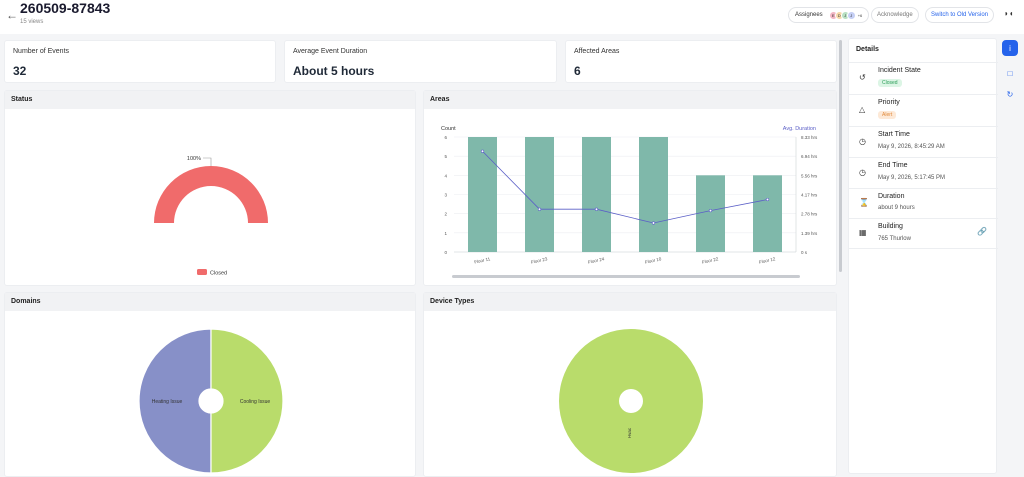 Image resolution: width=1024 pixels, height=477 pixels. What do you see at coordinates (20, 71) in the screenshot?
I see `stat-value: 32` at bounding box center [20, 71].